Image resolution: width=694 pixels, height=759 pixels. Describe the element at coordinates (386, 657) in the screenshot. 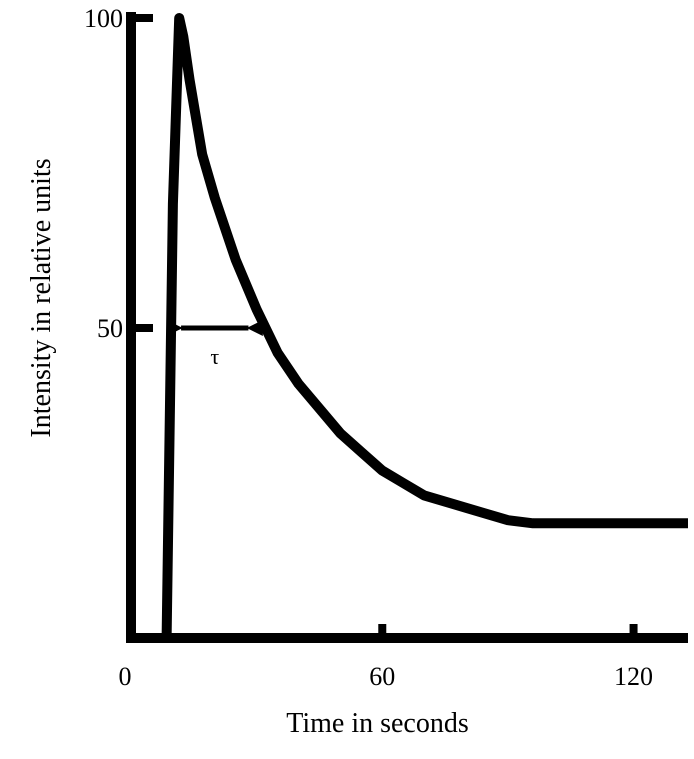

I see `x-axis-ticks: 0 60 120` at that location.